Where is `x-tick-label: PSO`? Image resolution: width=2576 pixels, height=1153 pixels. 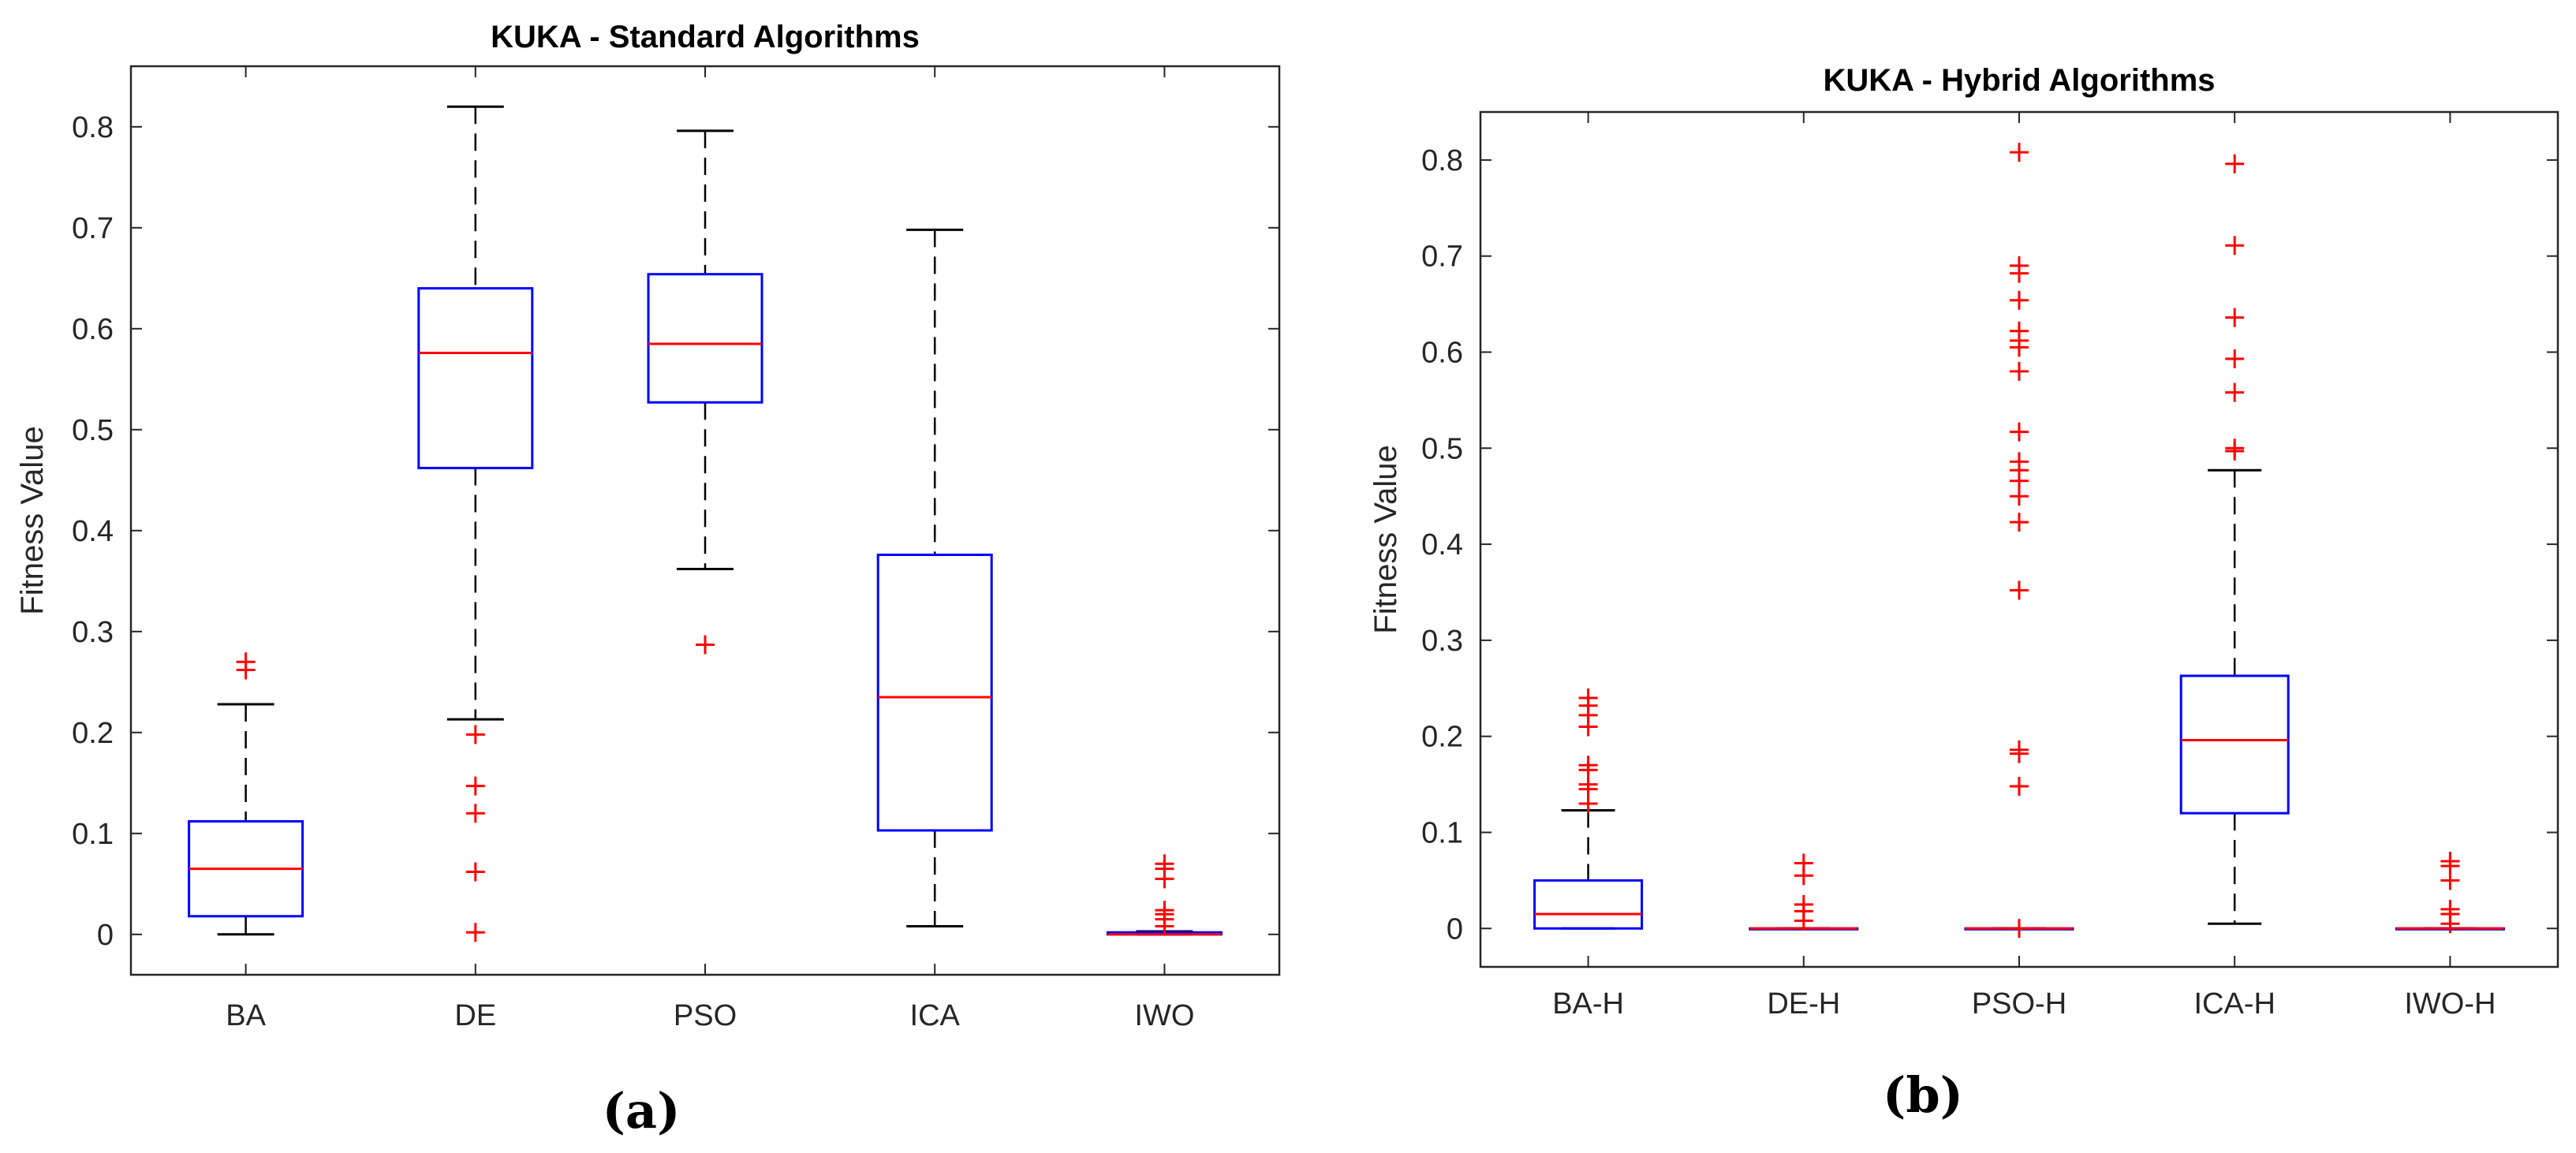
x-tick-label: PSO is located at coordinates (705, 1015).